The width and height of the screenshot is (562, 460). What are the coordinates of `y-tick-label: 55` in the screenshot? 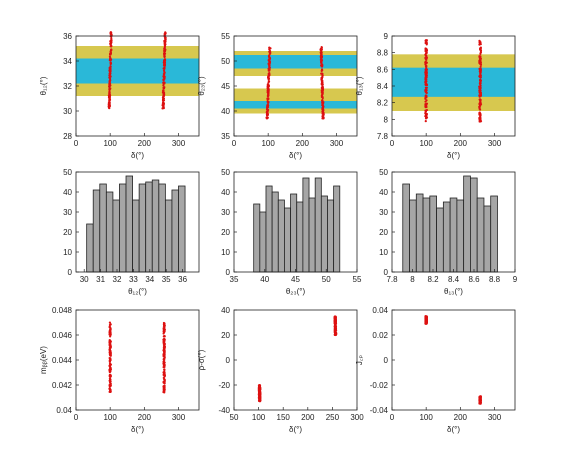 It's located at (225, 36).